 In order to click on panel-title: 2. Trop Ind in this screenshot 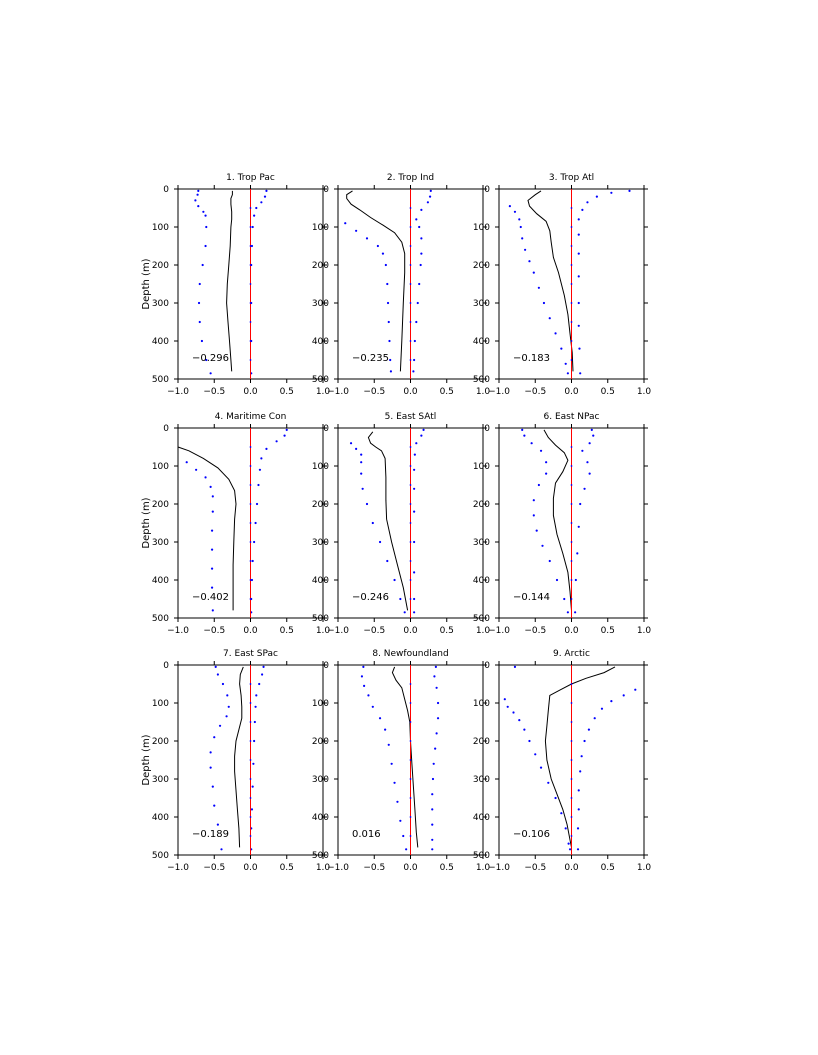, I will do `click(410, 178)`.